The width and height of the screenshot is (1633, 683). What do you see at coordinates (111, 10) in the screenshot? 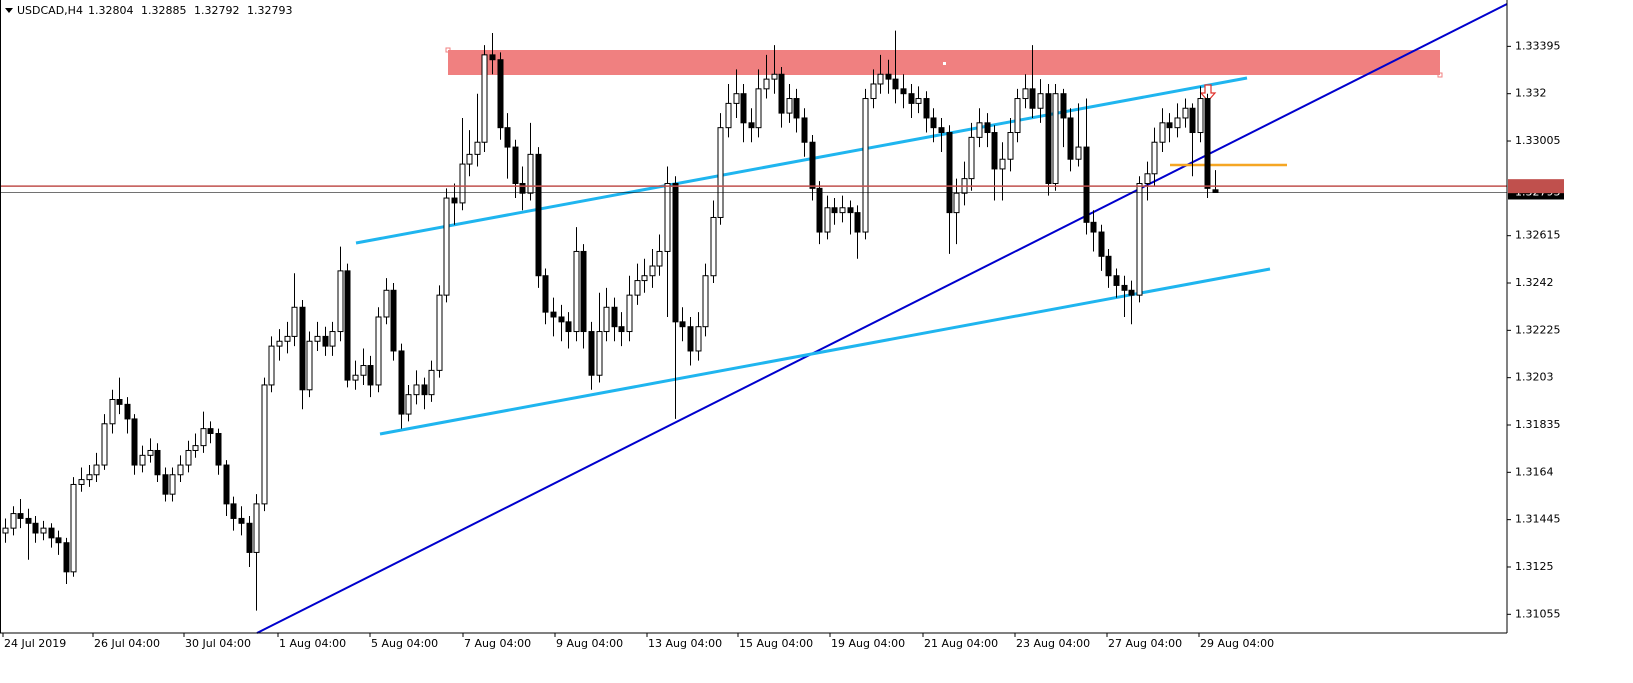
I see `ohlc-open: 1.32804` at bounding box center [111, 10].